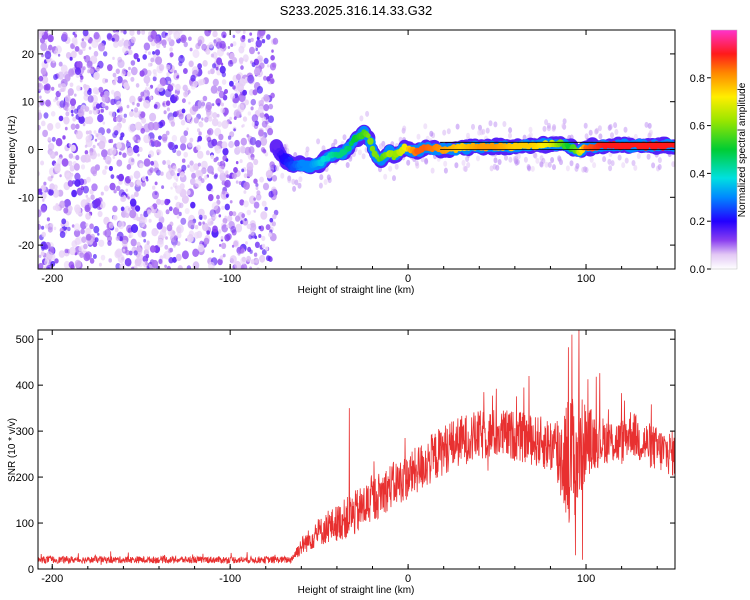 Image resolution: width=750 pixels, height=600 pixels. What do you see at coordinates (724, 149) in the screenshot?
I see `colorbar-gradient` at bounding box center [724, 149].